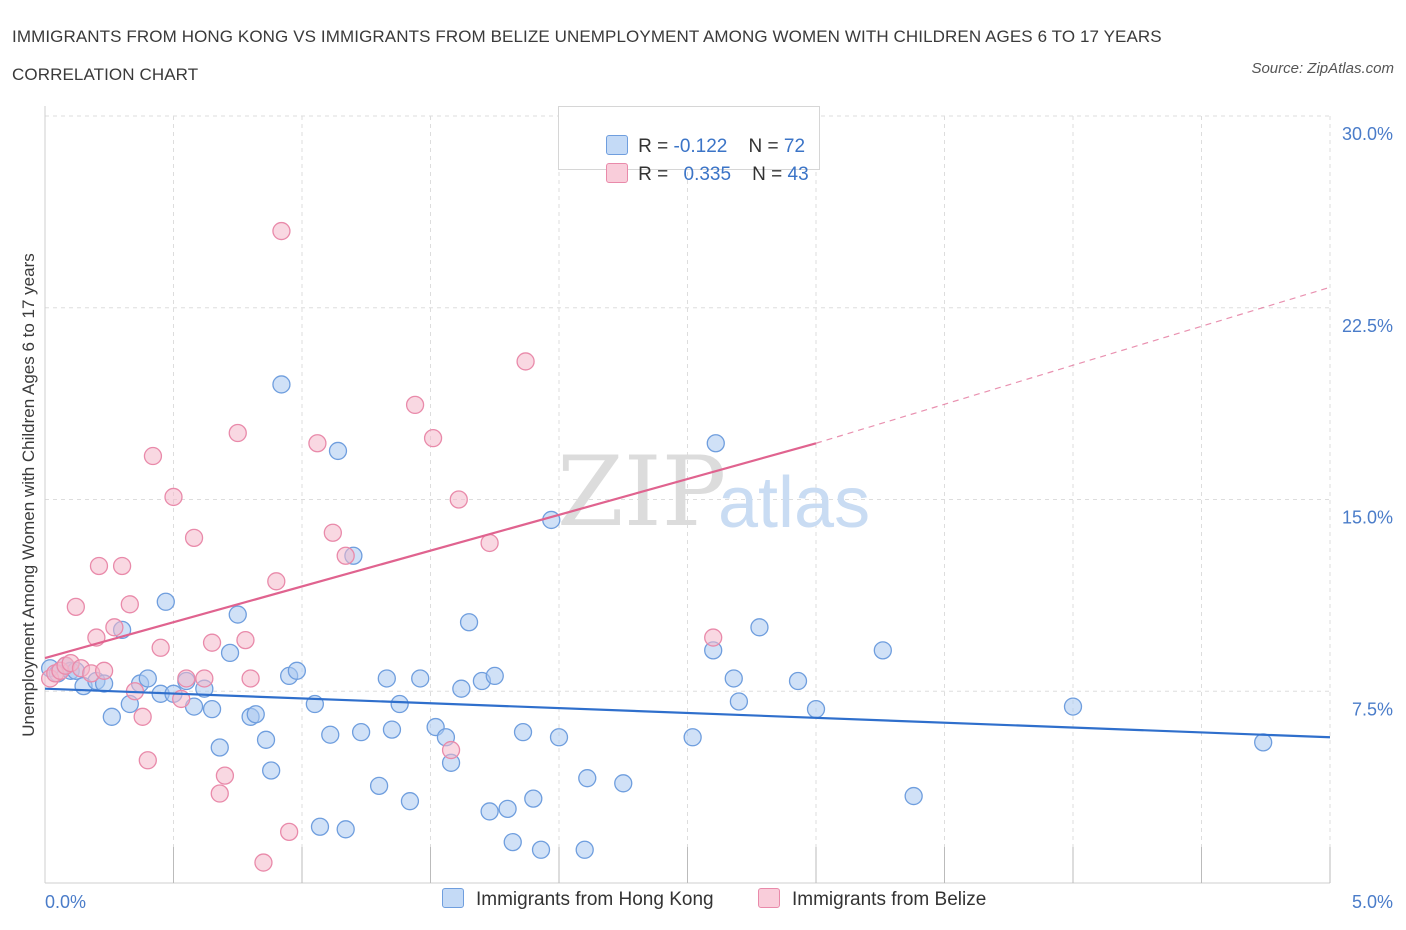  I want to click on legend-r-hong-kong: -0.122, so click(700, 146).